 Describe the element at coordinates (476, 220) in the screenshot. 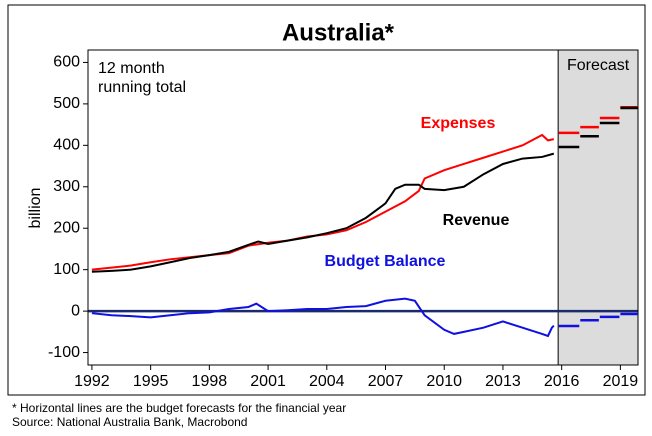

I see `series-label: Revenue` at that location.